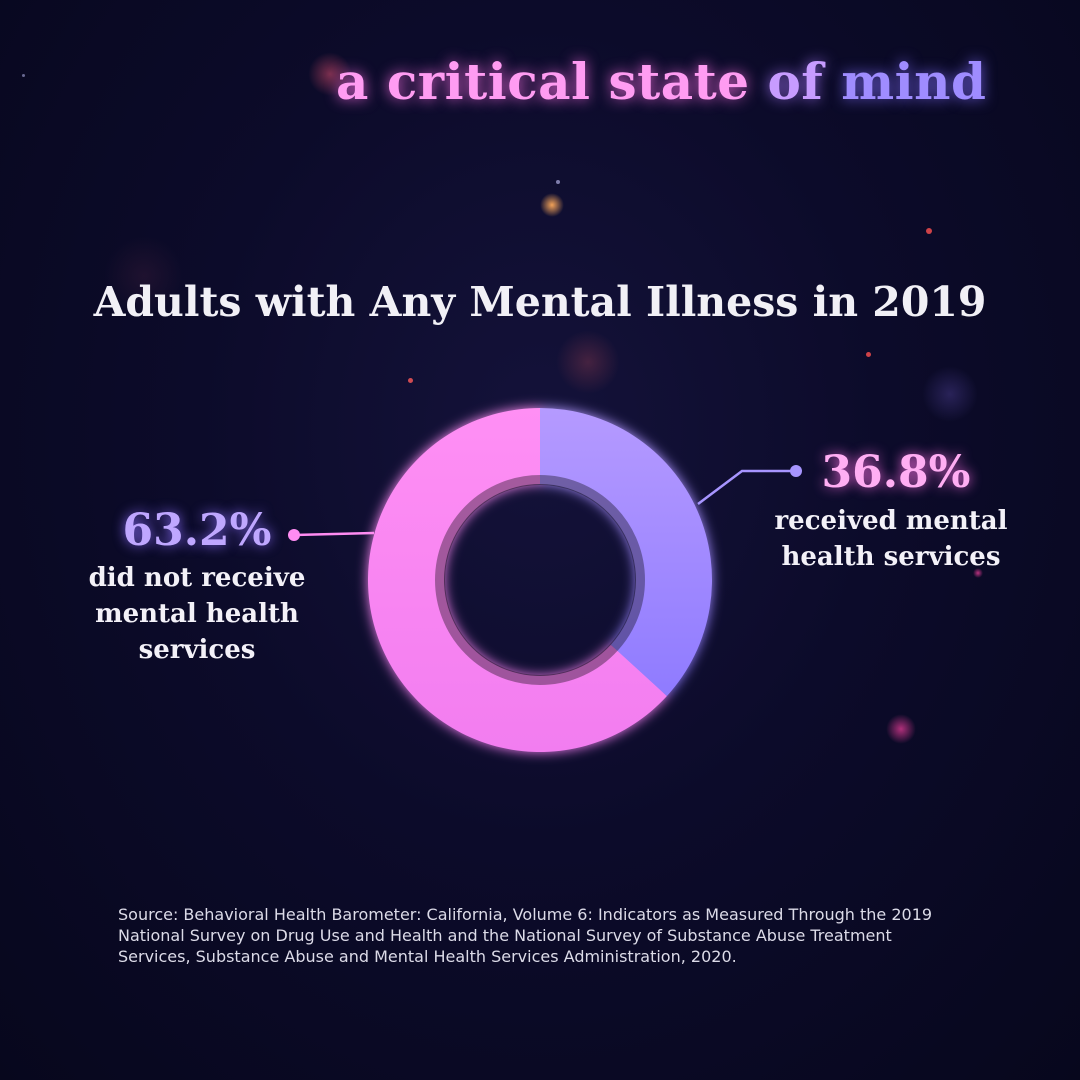 This screenshot has width=1080, height=1080. Describe the element at coordinates (197, 650) in the screenshot. I see `callout-left-line: services` at that location.